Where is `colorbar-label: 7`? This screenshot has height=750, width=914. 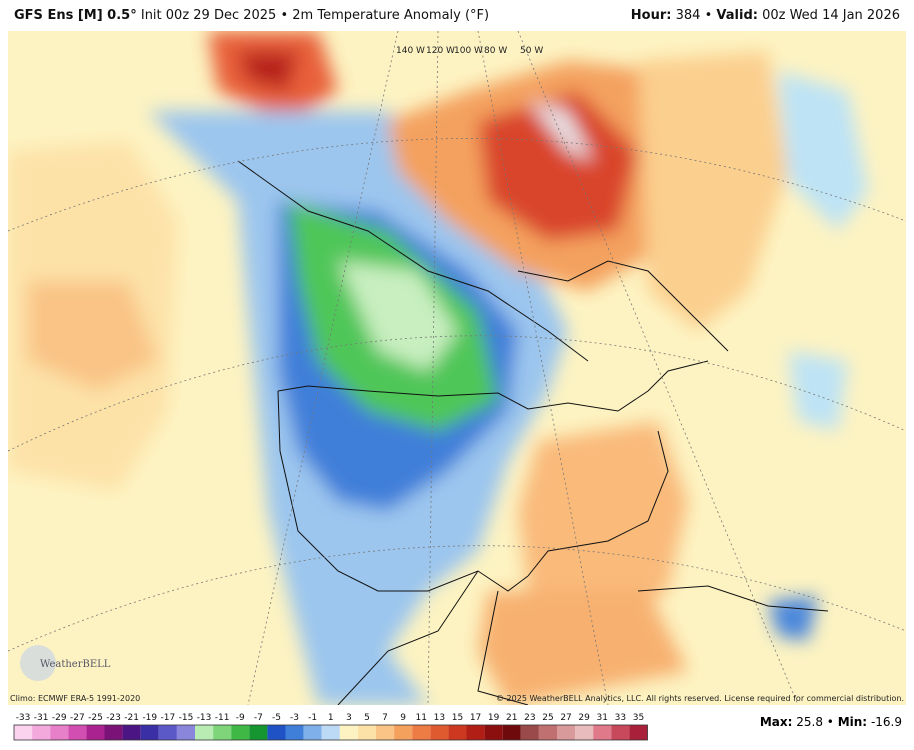
colorbar-label: 7 is located at coordinates (385, 718).